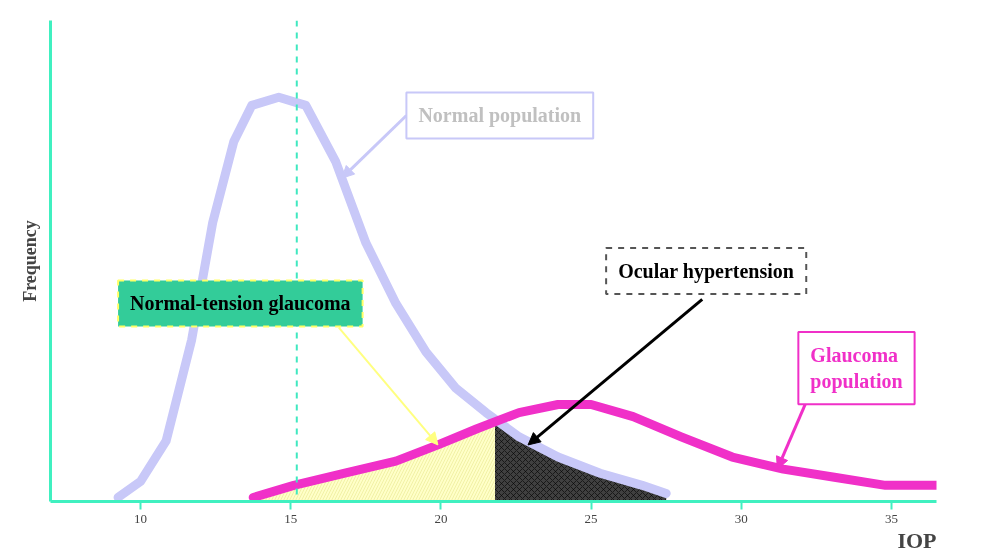 The height and width of the screenshot is (552, 1006). Describe the element at coordinates (917, 539) in the screenshot. I see `x-axis-title: IOP` at that location.